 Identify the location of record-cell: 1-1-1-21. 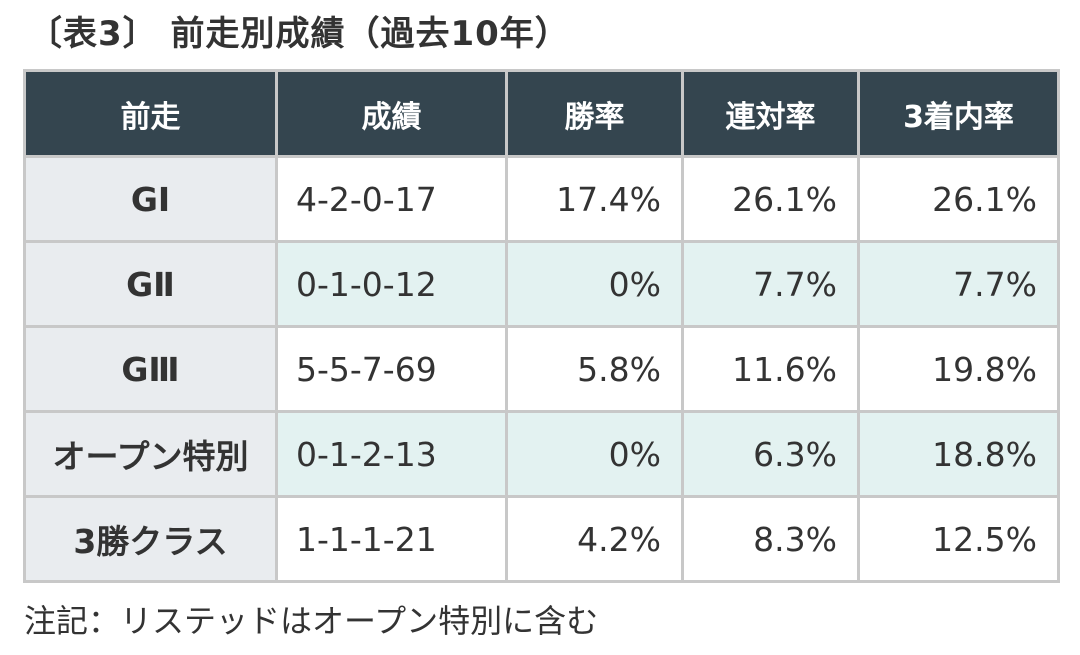
(391, 539).